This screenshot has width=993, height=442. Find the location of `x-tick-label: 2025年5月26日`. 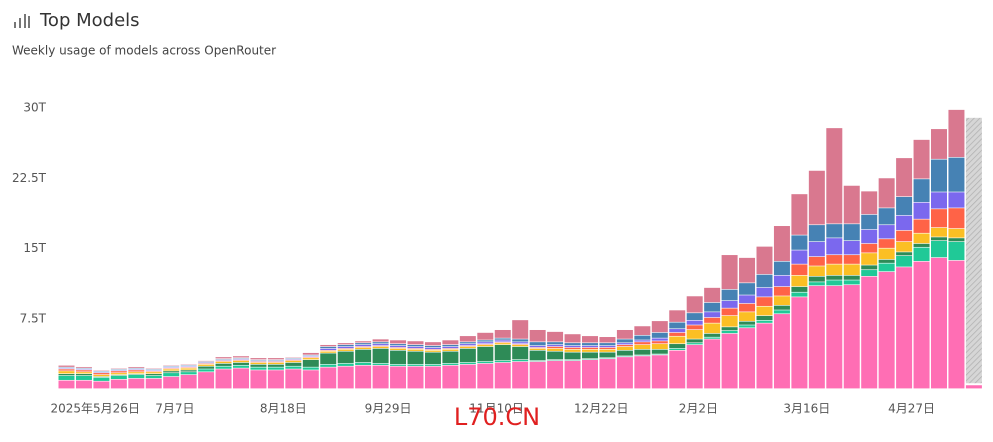

x-tick-label: 2025年5月26日 is located at coordinates (95, 409).